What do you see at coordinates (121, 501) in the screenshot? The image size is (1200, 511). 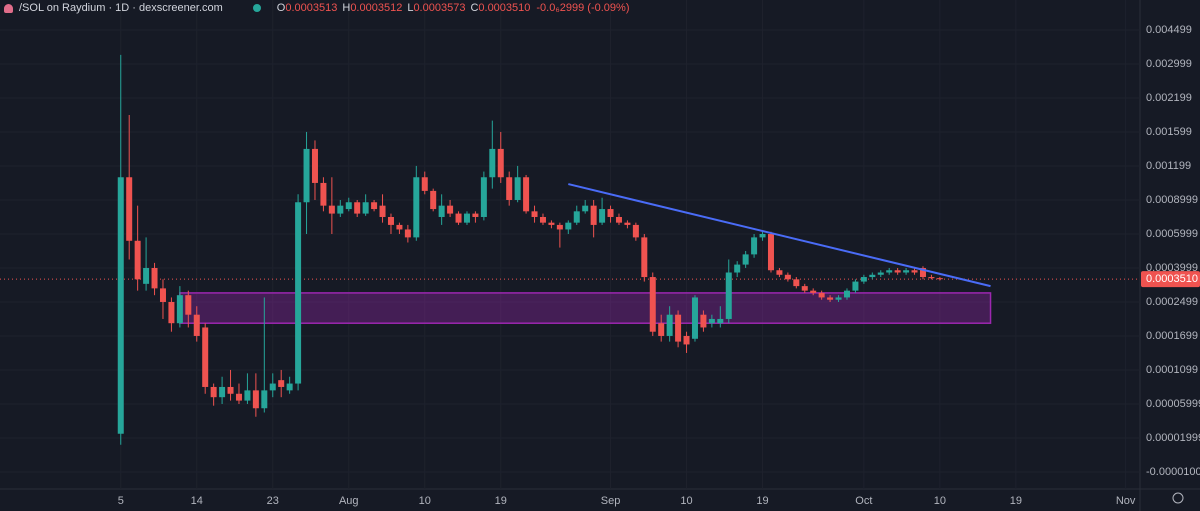 I see `x-tick-label: 5` at bounding box center [121, 501].